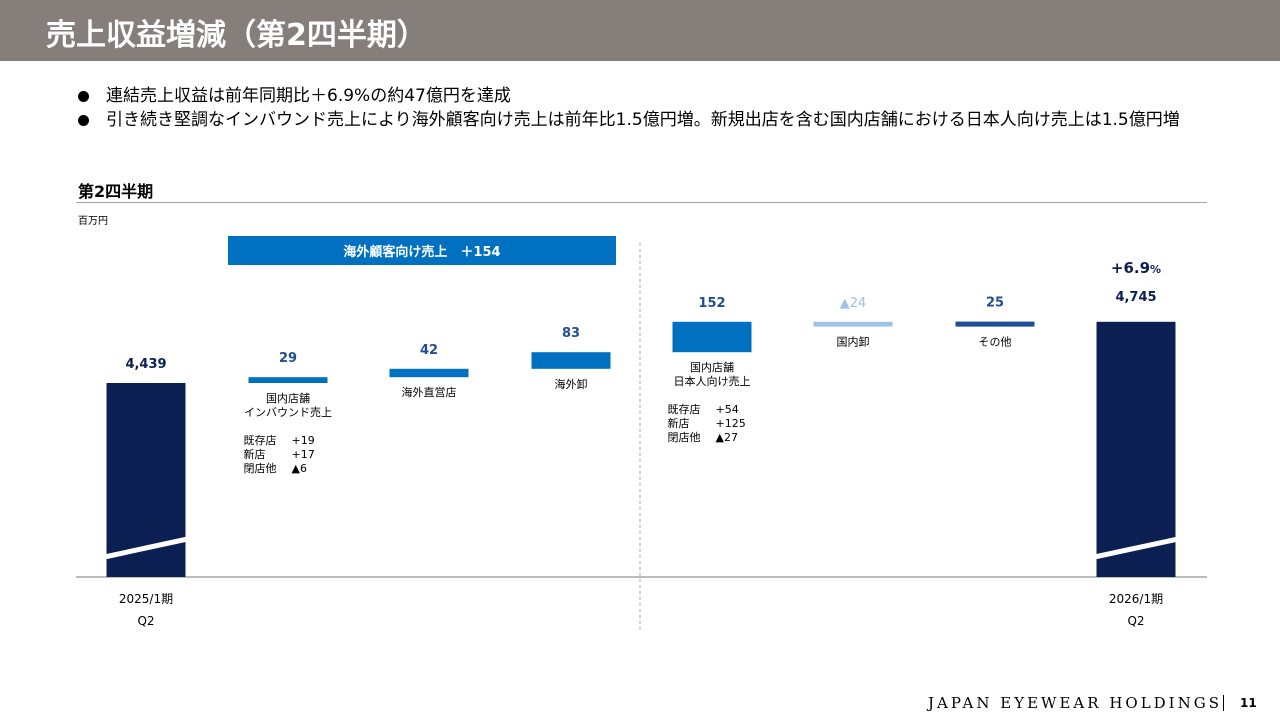  What do you see at coordinates (1136, 449) in the screenshot?
I see `bar-end-total` at bounding box center [1136, 449].